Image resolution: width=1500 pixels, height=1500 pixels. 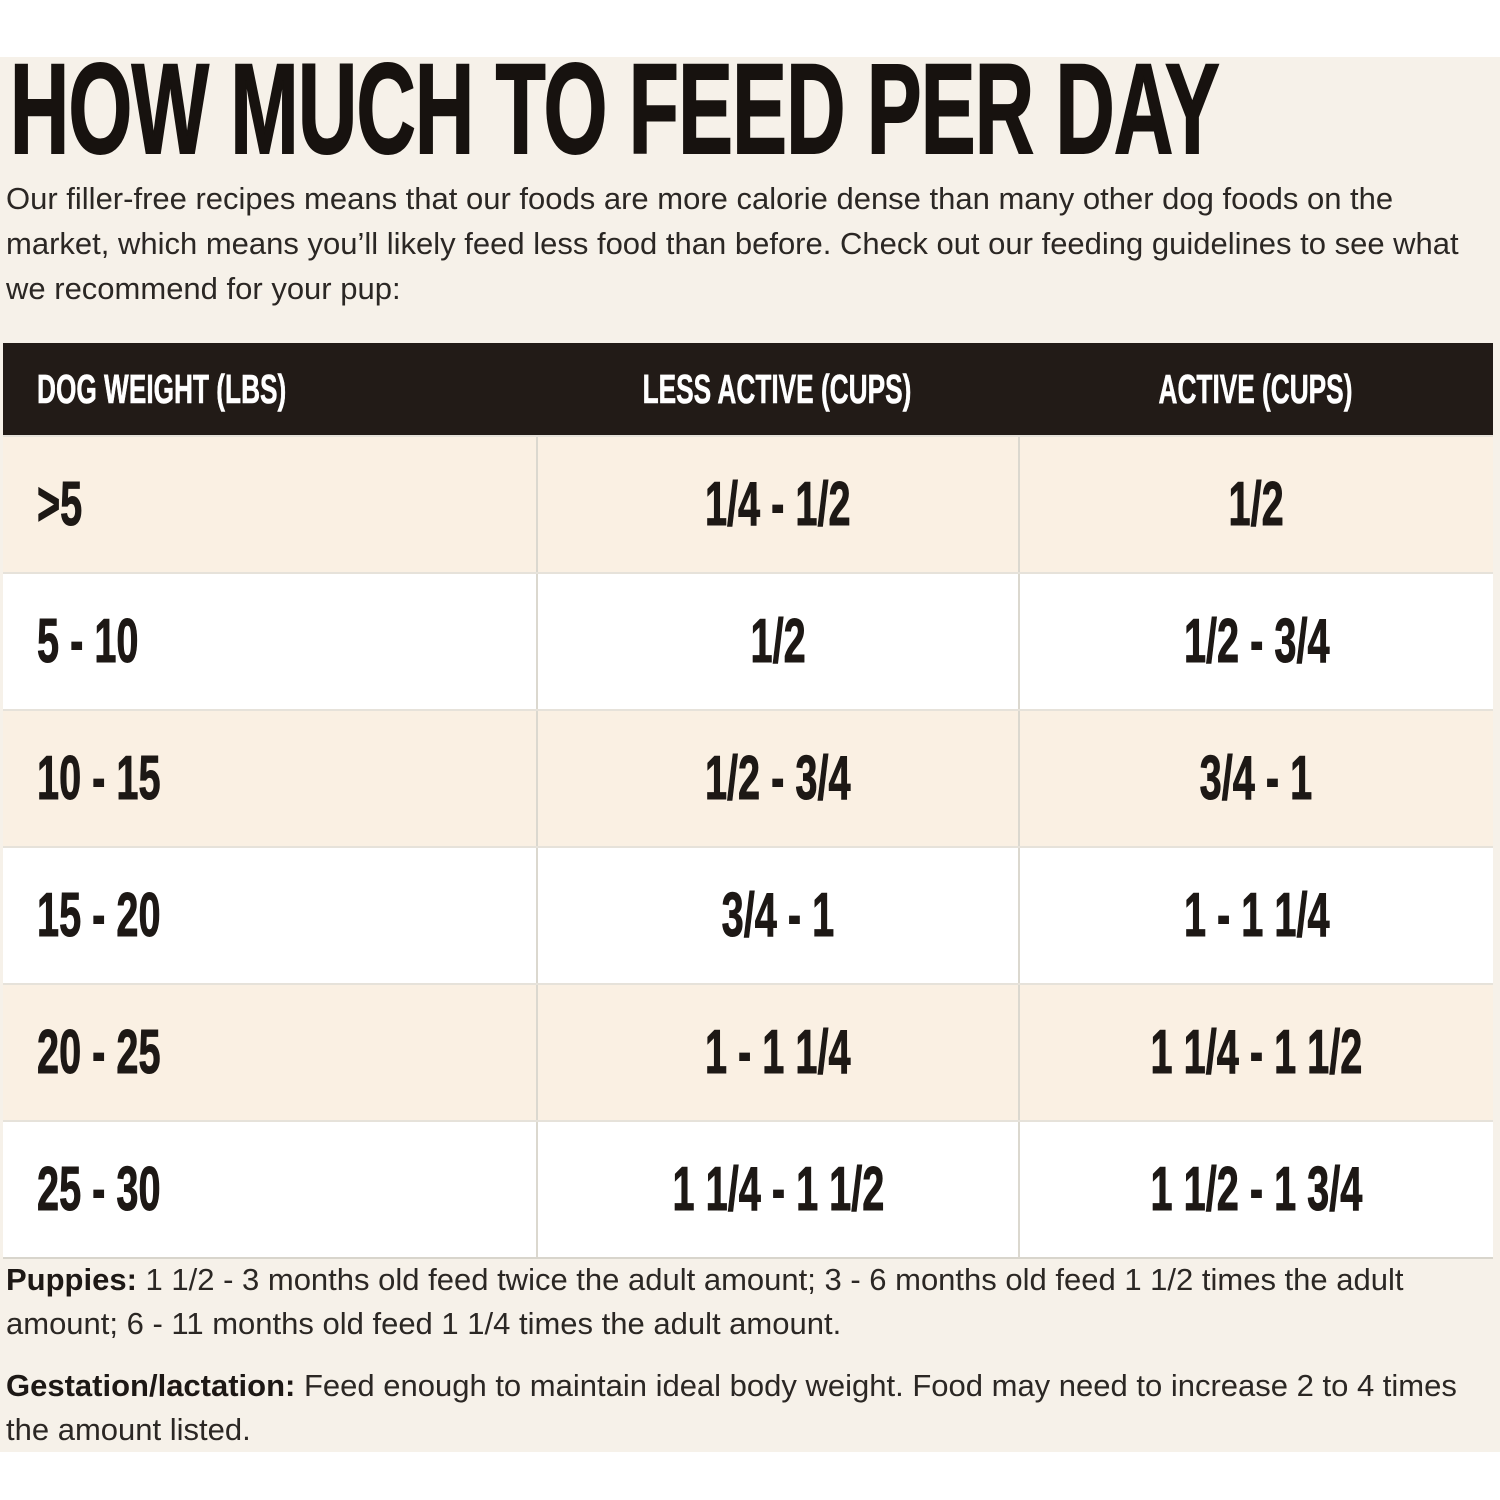 What do you see at coordinates (1255, 504) in the screenshot?
I see `active-cell: 1/2` at bounding box center [1255, 504].